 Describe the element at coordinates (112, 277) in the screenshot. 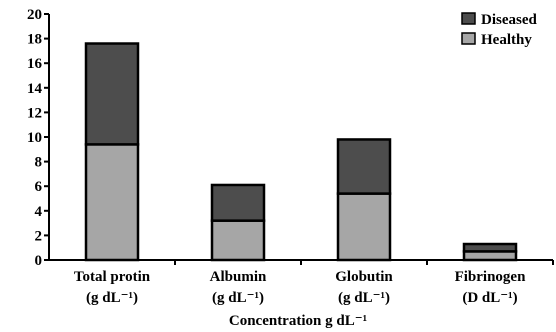

I see `x-category-label: Total protin` at that location.